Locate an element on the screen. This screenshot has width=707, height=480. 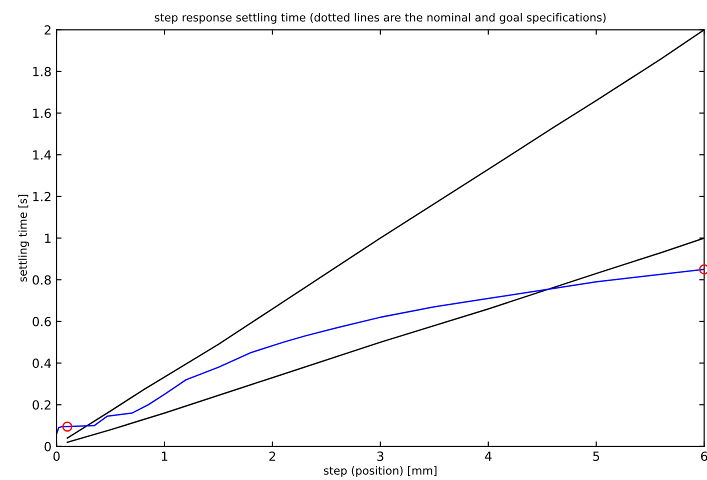
x-tick-label: 6 is located at coordinates (704, 456).